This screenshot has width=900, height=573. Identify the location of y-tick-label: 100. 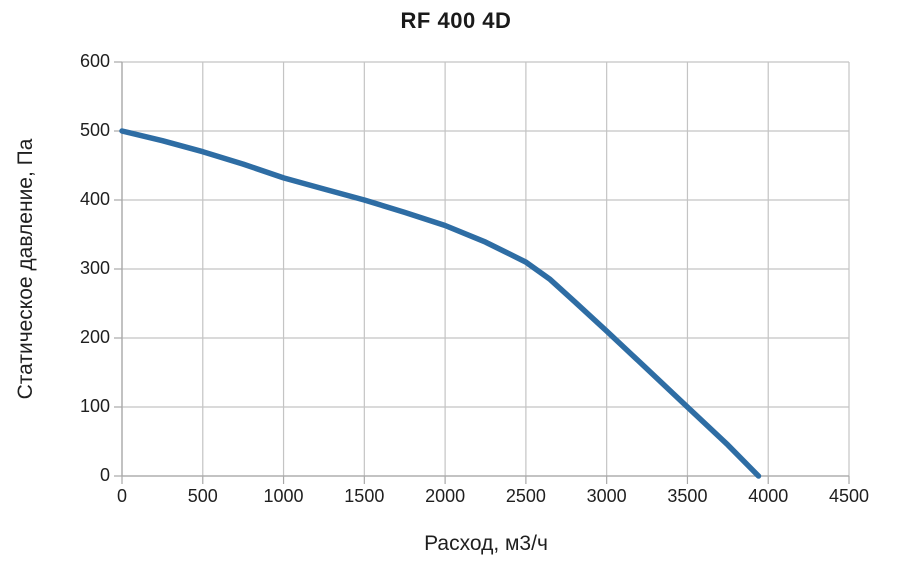
(94, 406).